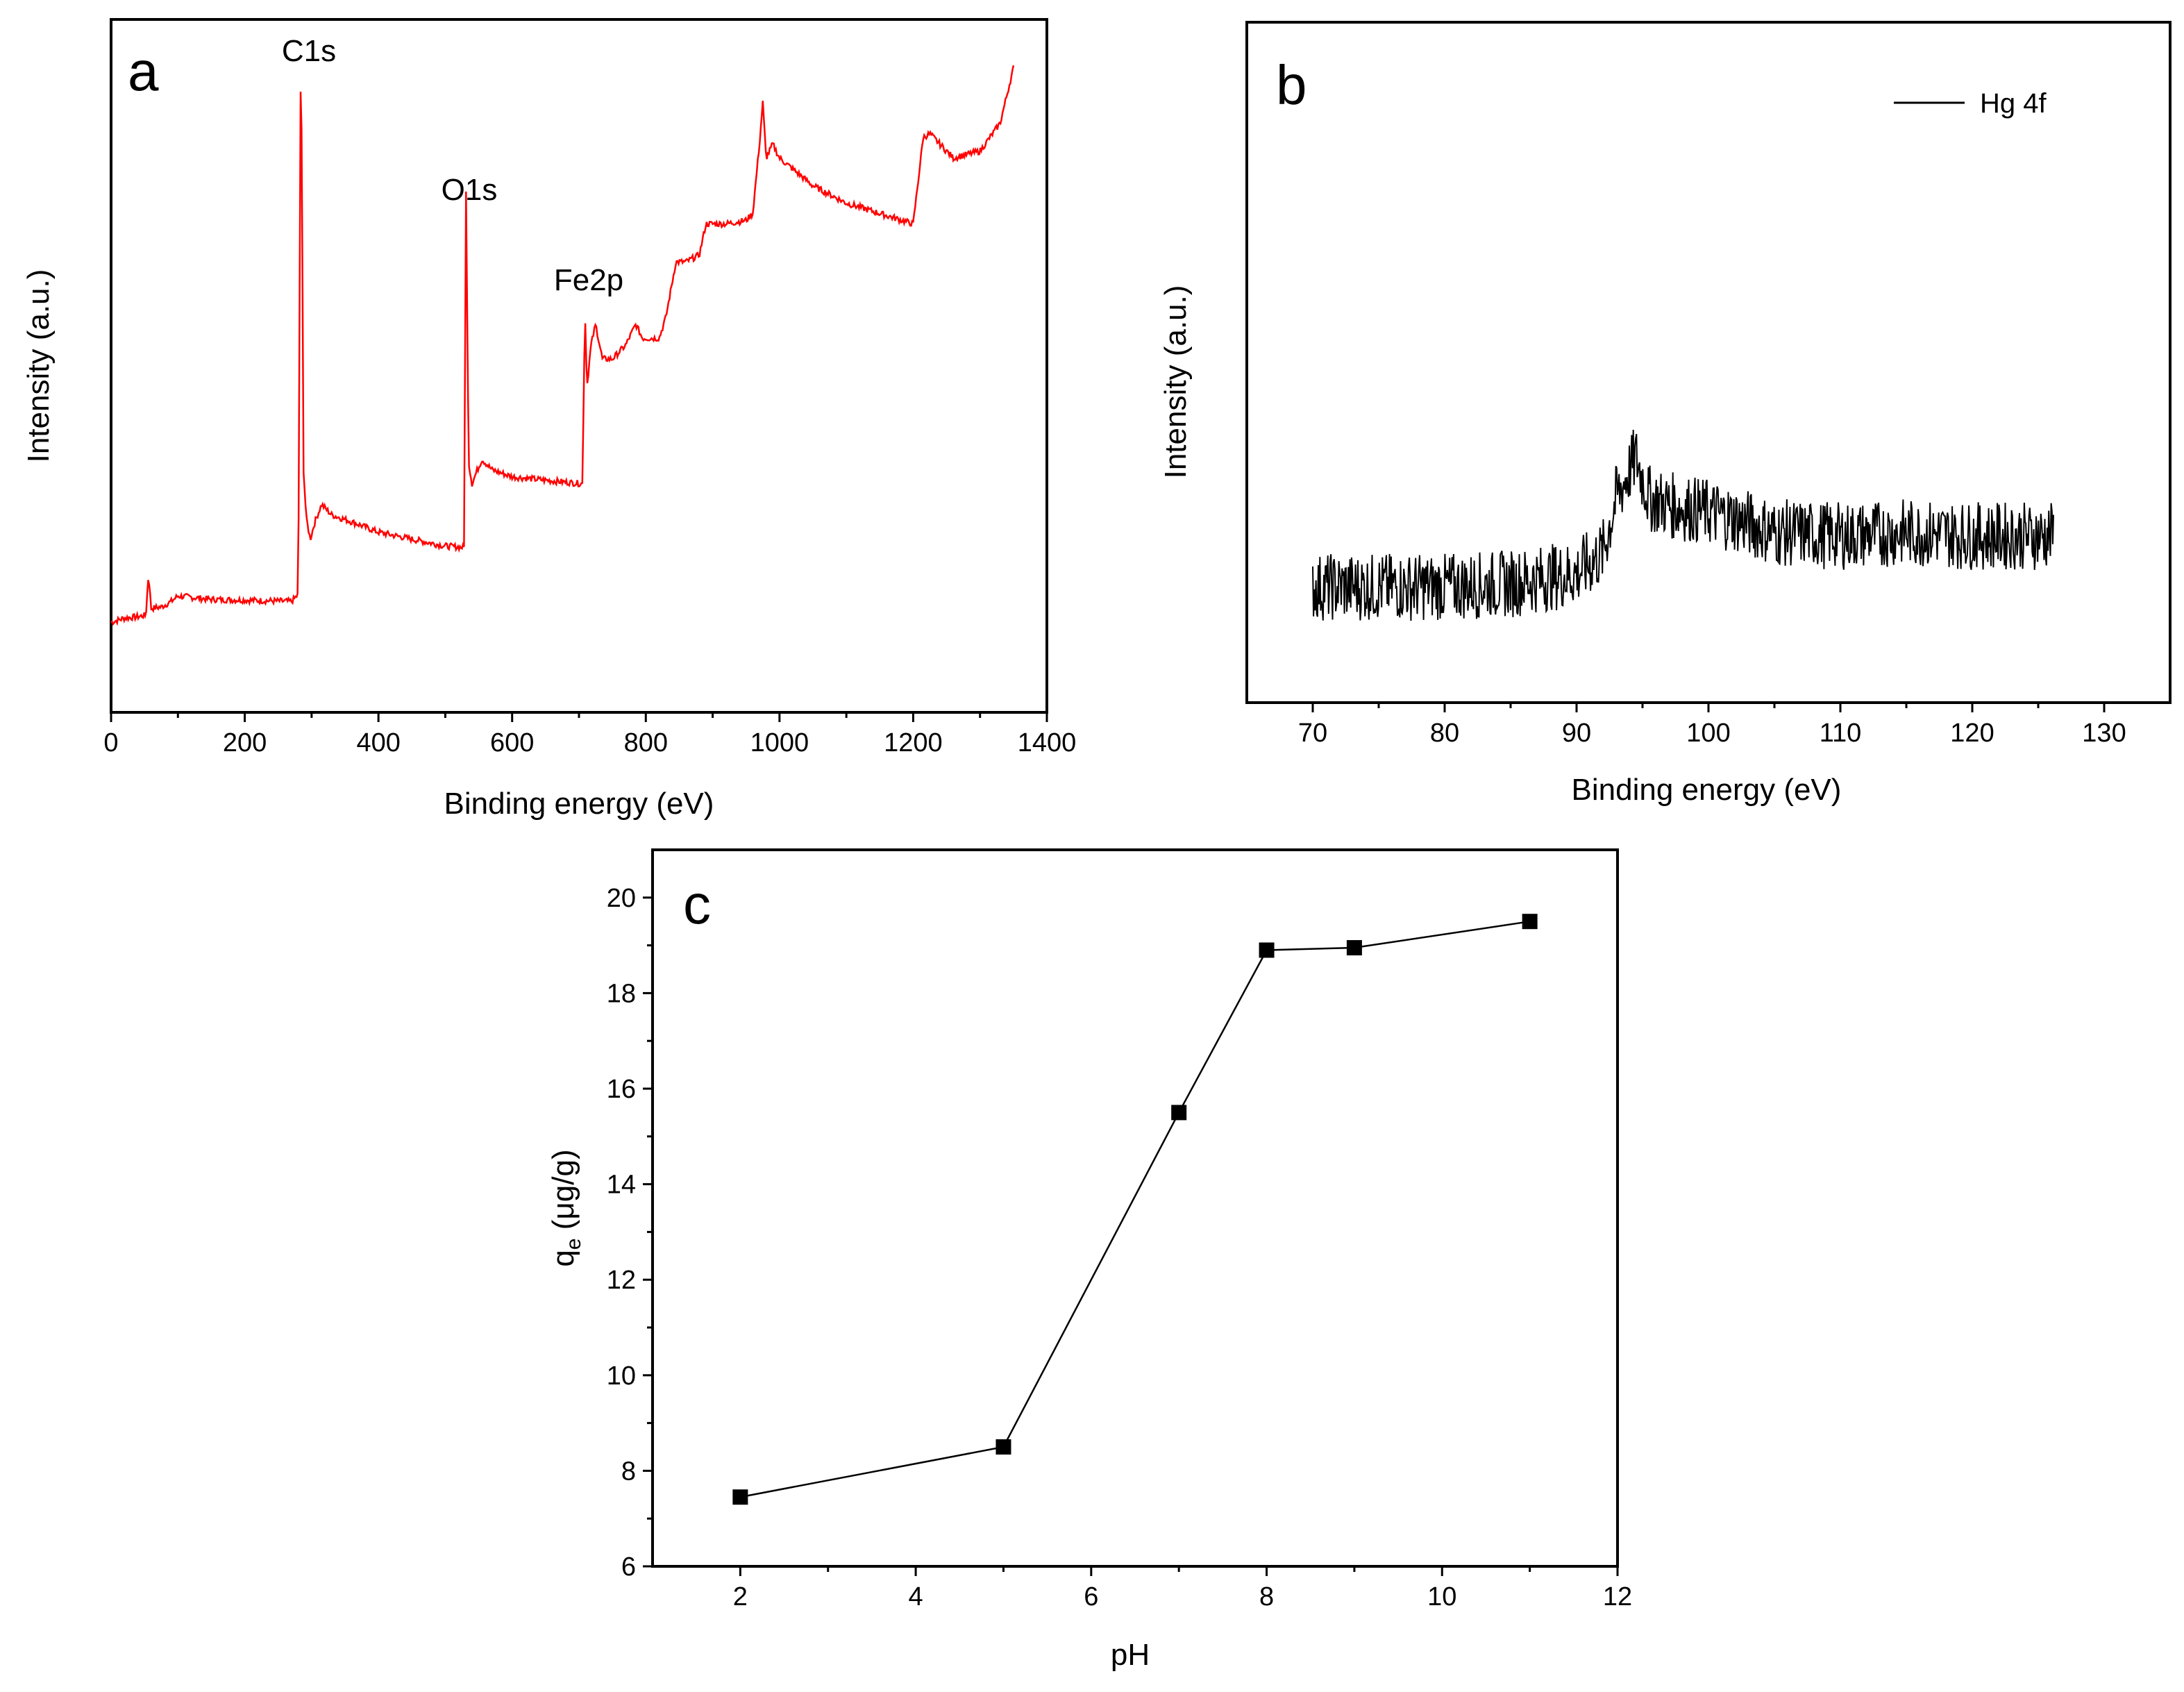 This screenshot has width=2184, height=1692. What do you see at coordinates (1445, 733) in the screenshot?
I see `panel-b-xtick-label-80: 80` at bounding box center [1445, 733].